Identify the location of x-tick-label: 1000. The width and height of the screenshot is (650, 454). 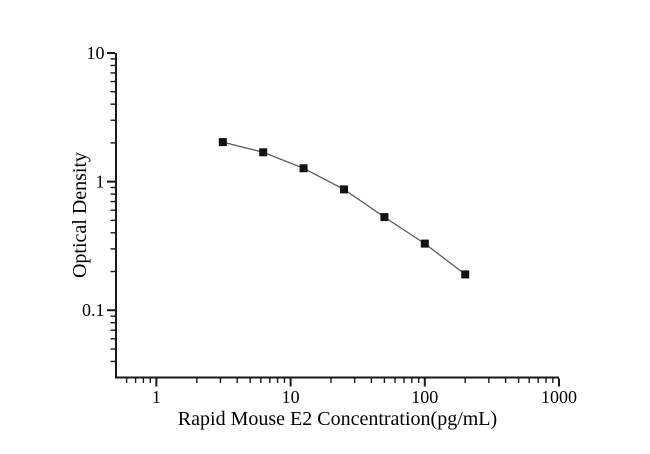
(559, 397).